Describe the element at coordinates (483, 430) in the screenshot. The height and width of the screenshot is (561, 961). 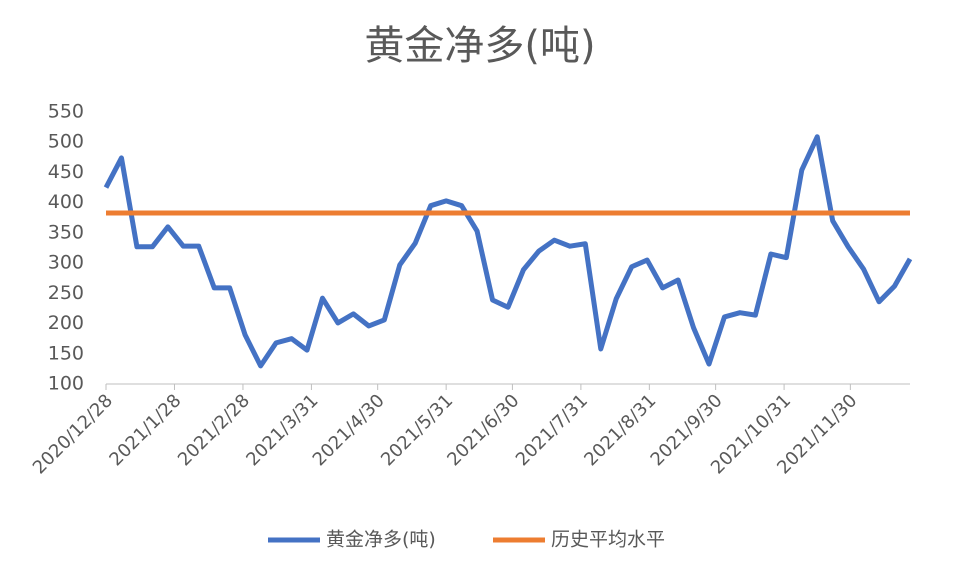
I see `x-tick-label: 2021/6/30` at that location.